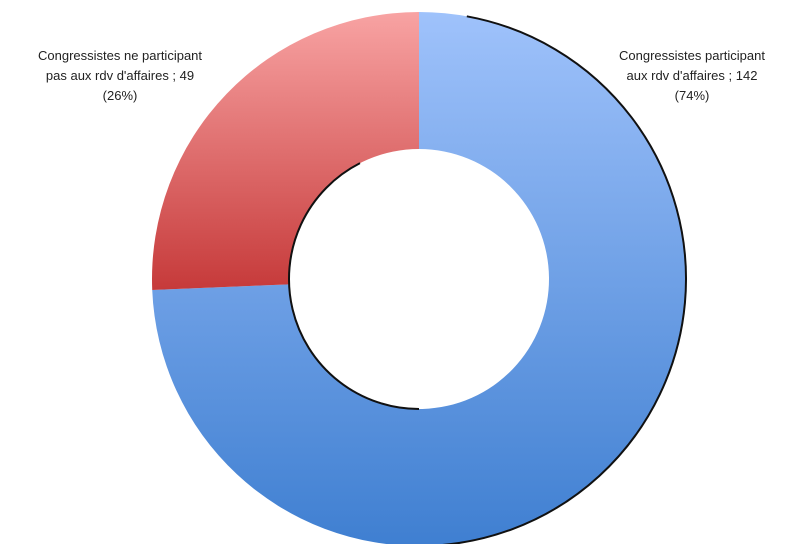 This screenshot has height=544, width=802. Describe the element at coordinates (354, 286) in the screenshot. I see `donut-inner-edge` at that location.